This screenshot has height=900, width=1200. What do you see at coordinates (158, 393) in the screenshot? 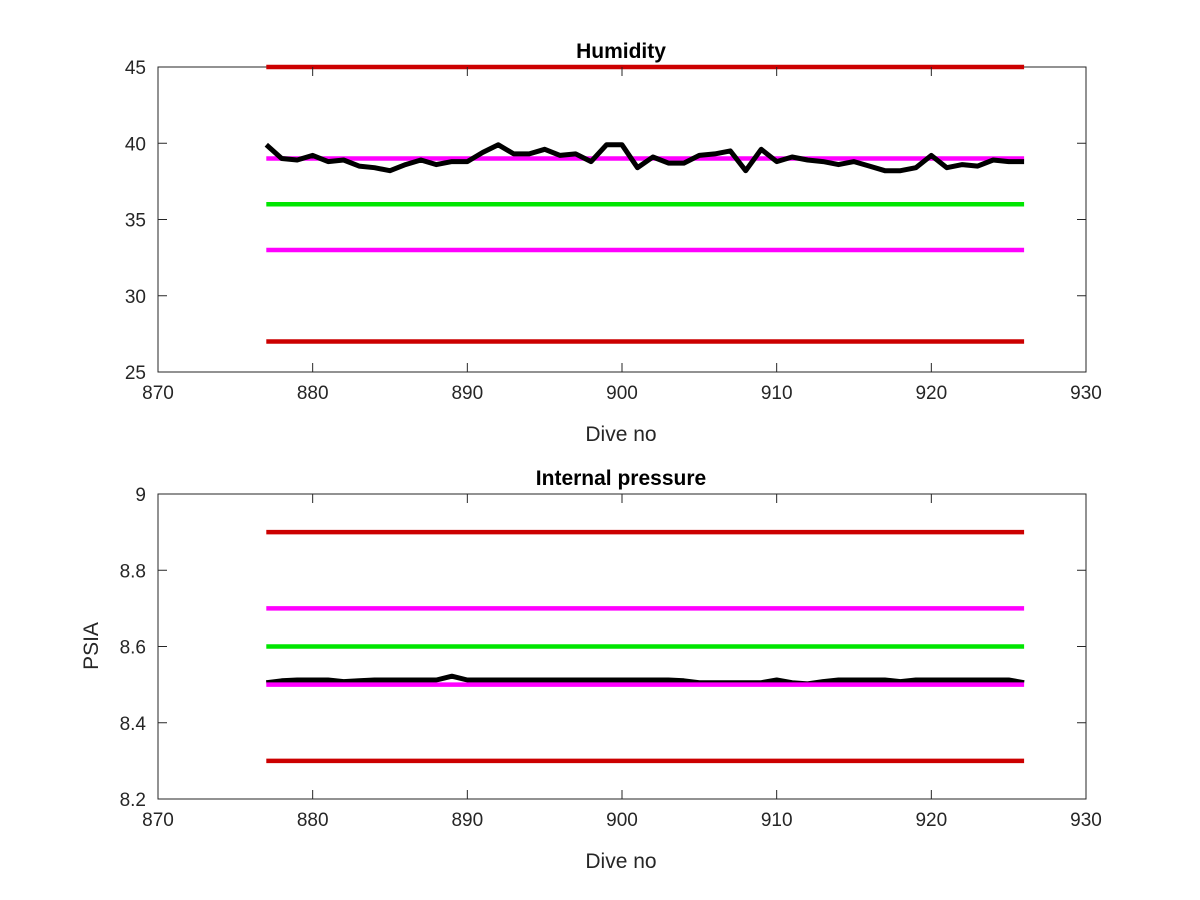
I see `humidity-x-tick-label: 870` at bounding box center [158, 393].